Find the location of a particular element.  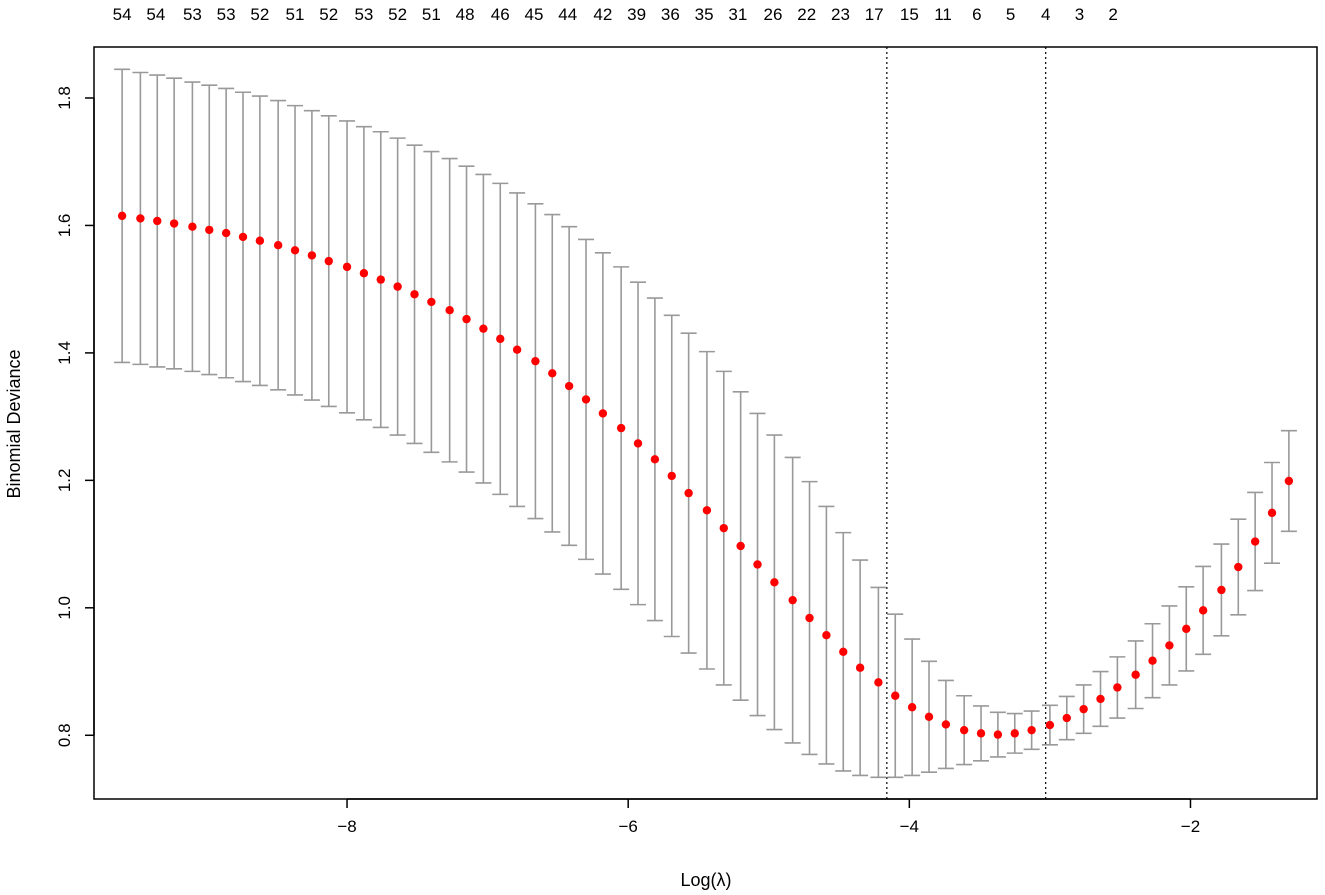

top-count-label: 31 is located at coordinates (737, 14).